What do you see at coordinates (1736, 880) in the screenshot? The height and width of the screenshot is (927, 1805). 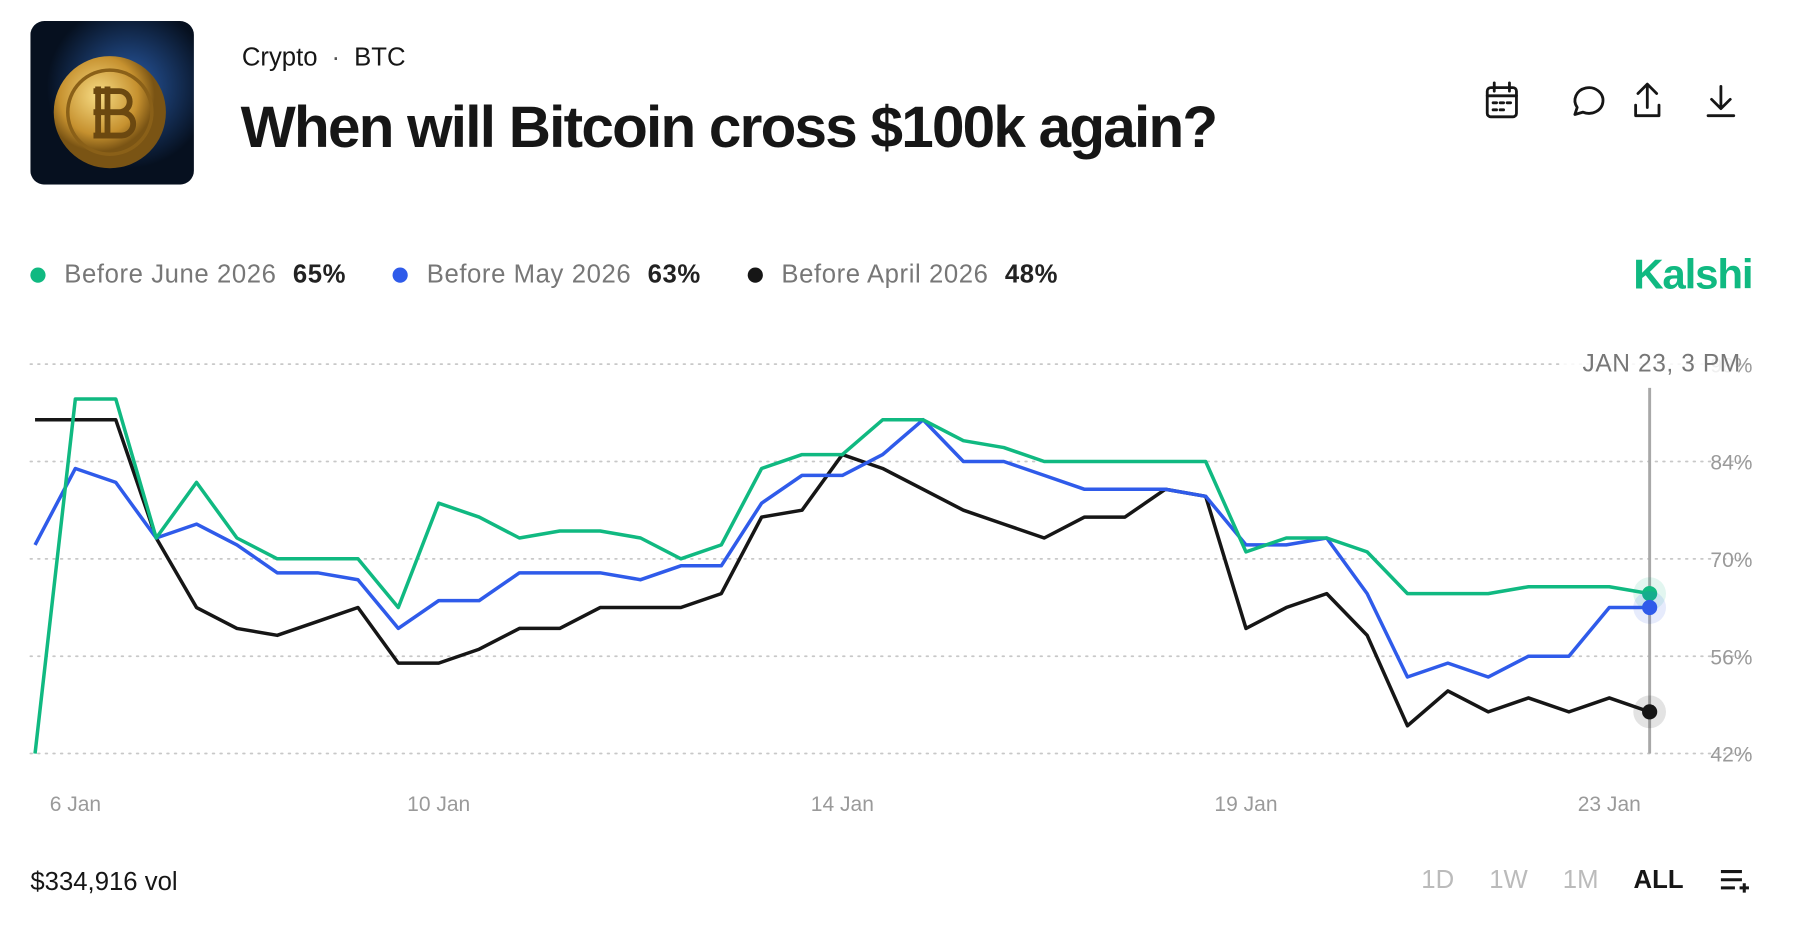 I see `chart-options-button` at bounding box center [1736, 880].